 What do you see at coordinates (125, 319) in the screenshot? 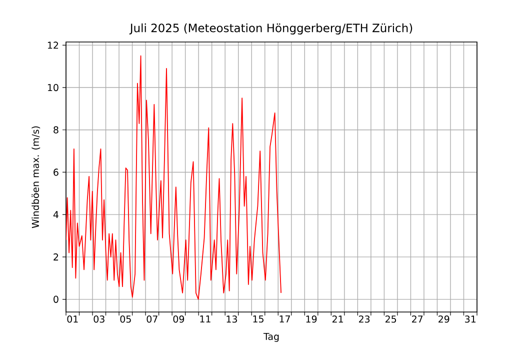
I see `x-tick-label: 05` at bounding box center [125, 319].